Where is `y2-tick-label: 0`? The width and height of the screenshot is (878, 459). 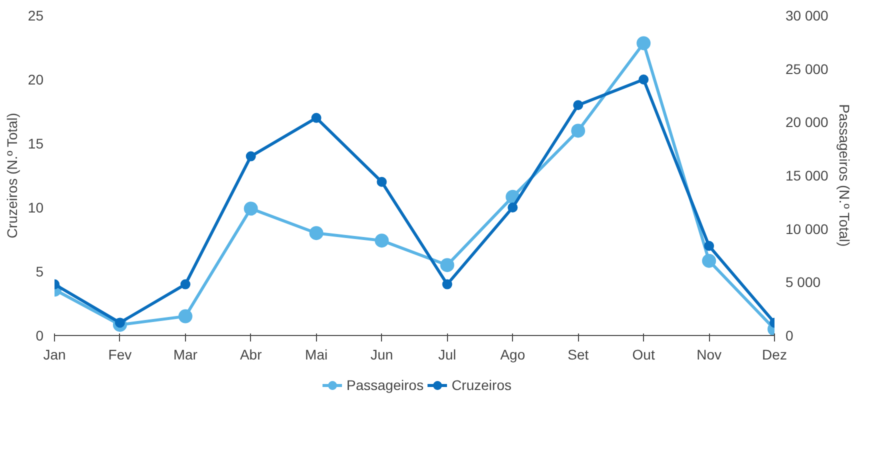 y2-tick-label: 0 is located at coordinates (790, 336).